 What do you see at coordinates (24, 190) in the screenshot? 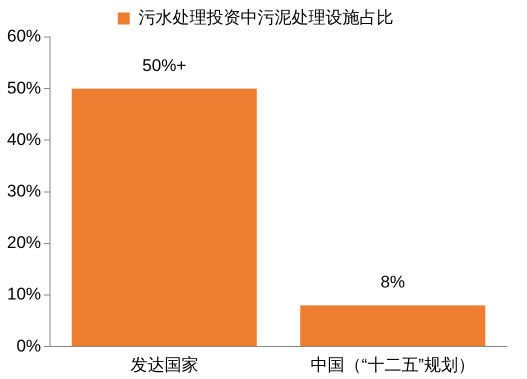
I see `y-tick-label: 30%` at bounding box center [24, 190].